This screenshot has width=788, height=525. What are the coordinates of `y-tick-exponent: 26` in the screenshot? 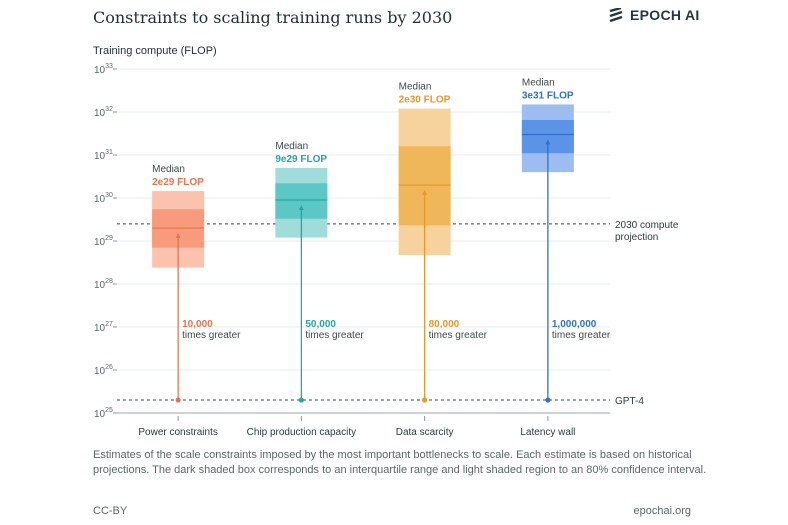 It's located at (109, 367).